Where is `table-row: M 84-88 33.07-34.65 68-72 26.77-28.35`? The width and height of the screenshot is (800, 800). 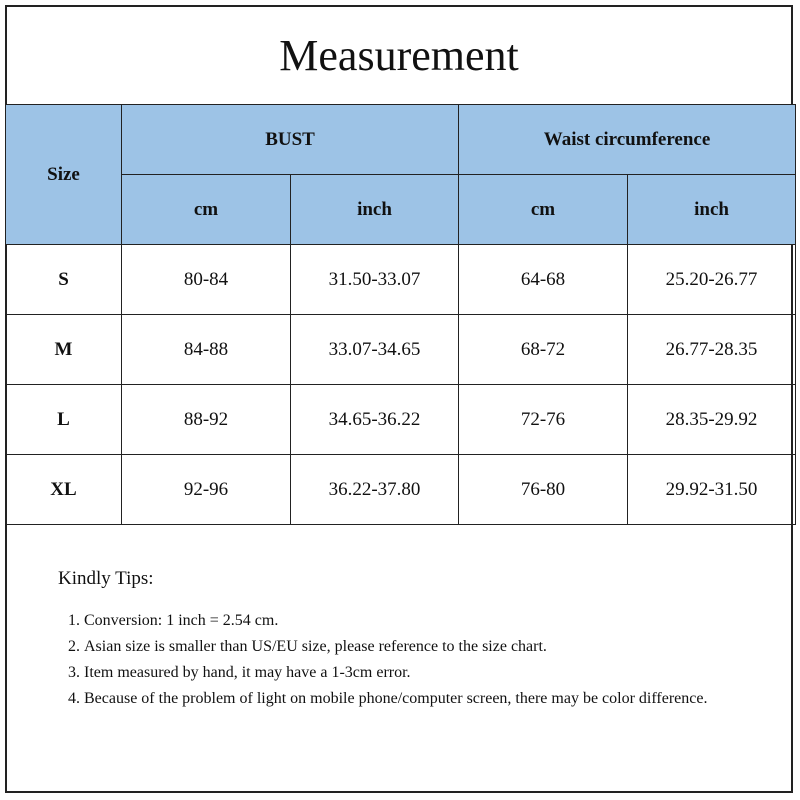
table-row: M 84-88 33.07-34.65 68-72 26.77-28.35 is located at coordinates (401, 349).